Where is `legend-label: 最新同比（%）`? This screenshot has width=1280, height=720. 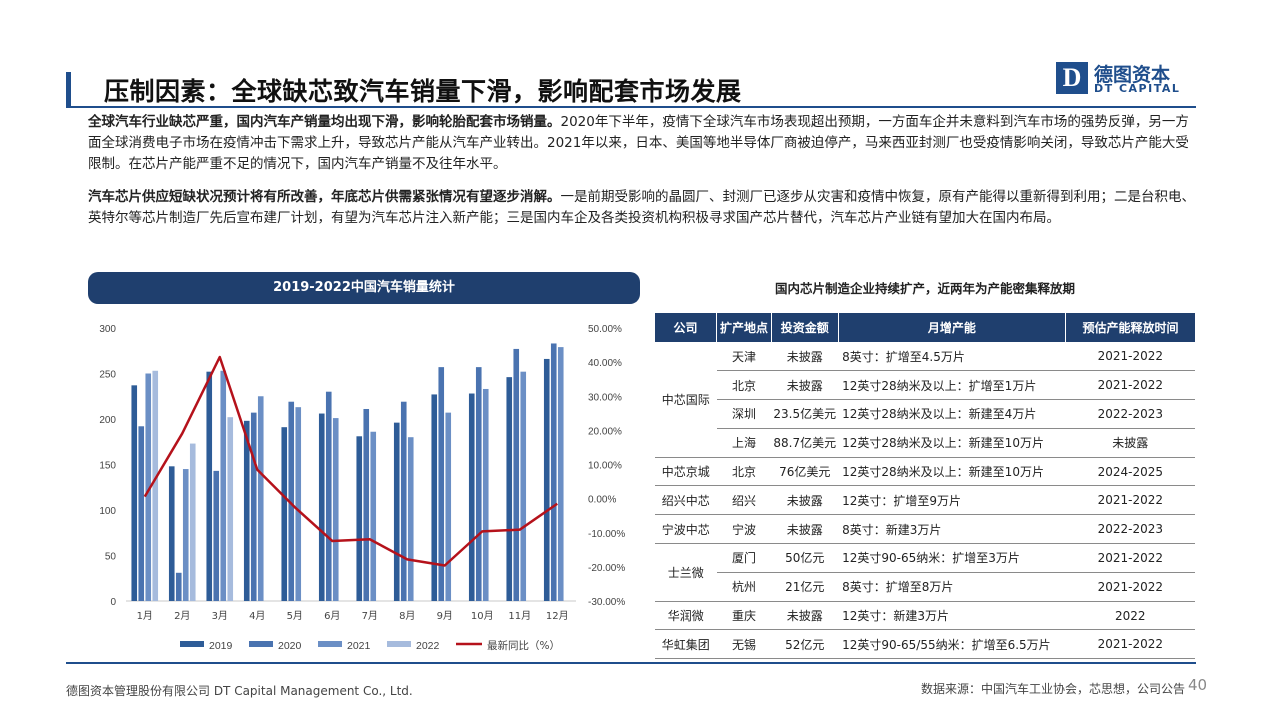
legend-label: 最新同比（%） is located at coordinates (523, 645).